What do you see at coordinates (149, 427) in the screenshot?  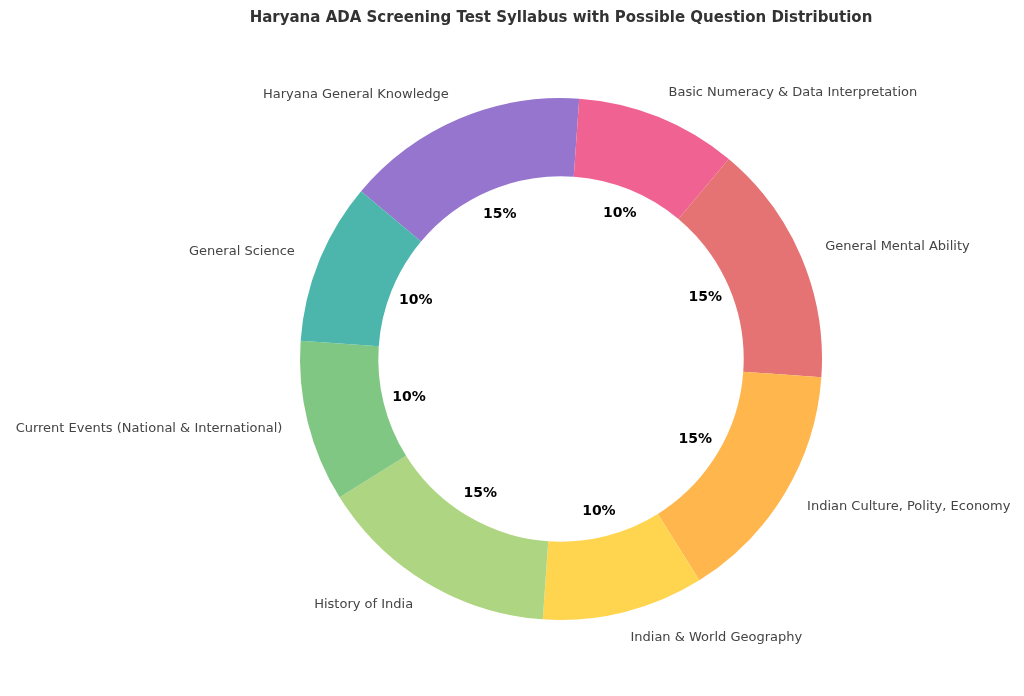 I see `slice-label: Current Events (National & International)` at bounding box center [149, 427].